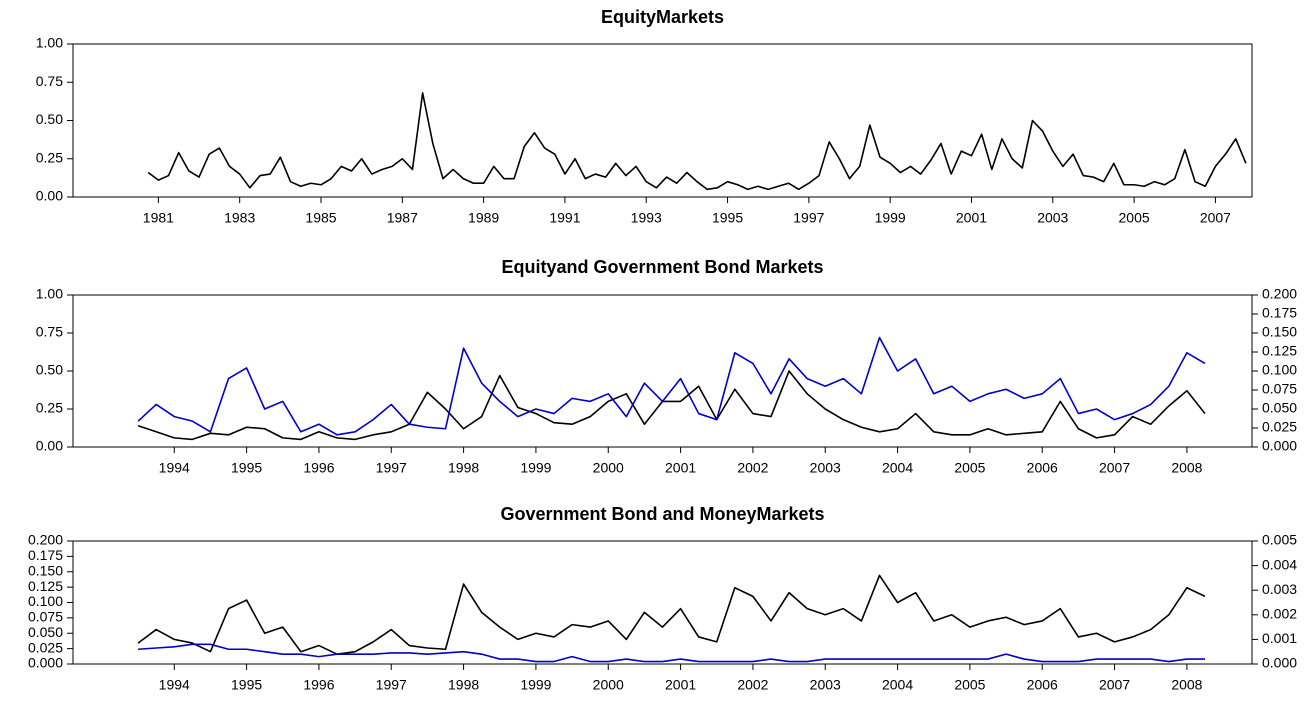 This screenshot has height=727, width=1316. Describe the element at coordinates (646, 218) in the screenshot. I see `x-tick-label: 1993` at that location.